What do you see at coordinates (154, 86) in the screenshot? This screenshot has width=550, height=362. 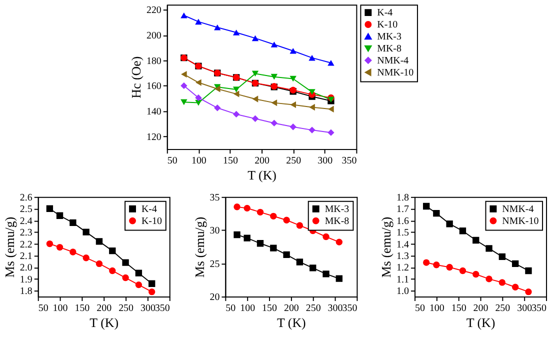 I see `y-tick-label: 160` at bounding box center [154, 86].